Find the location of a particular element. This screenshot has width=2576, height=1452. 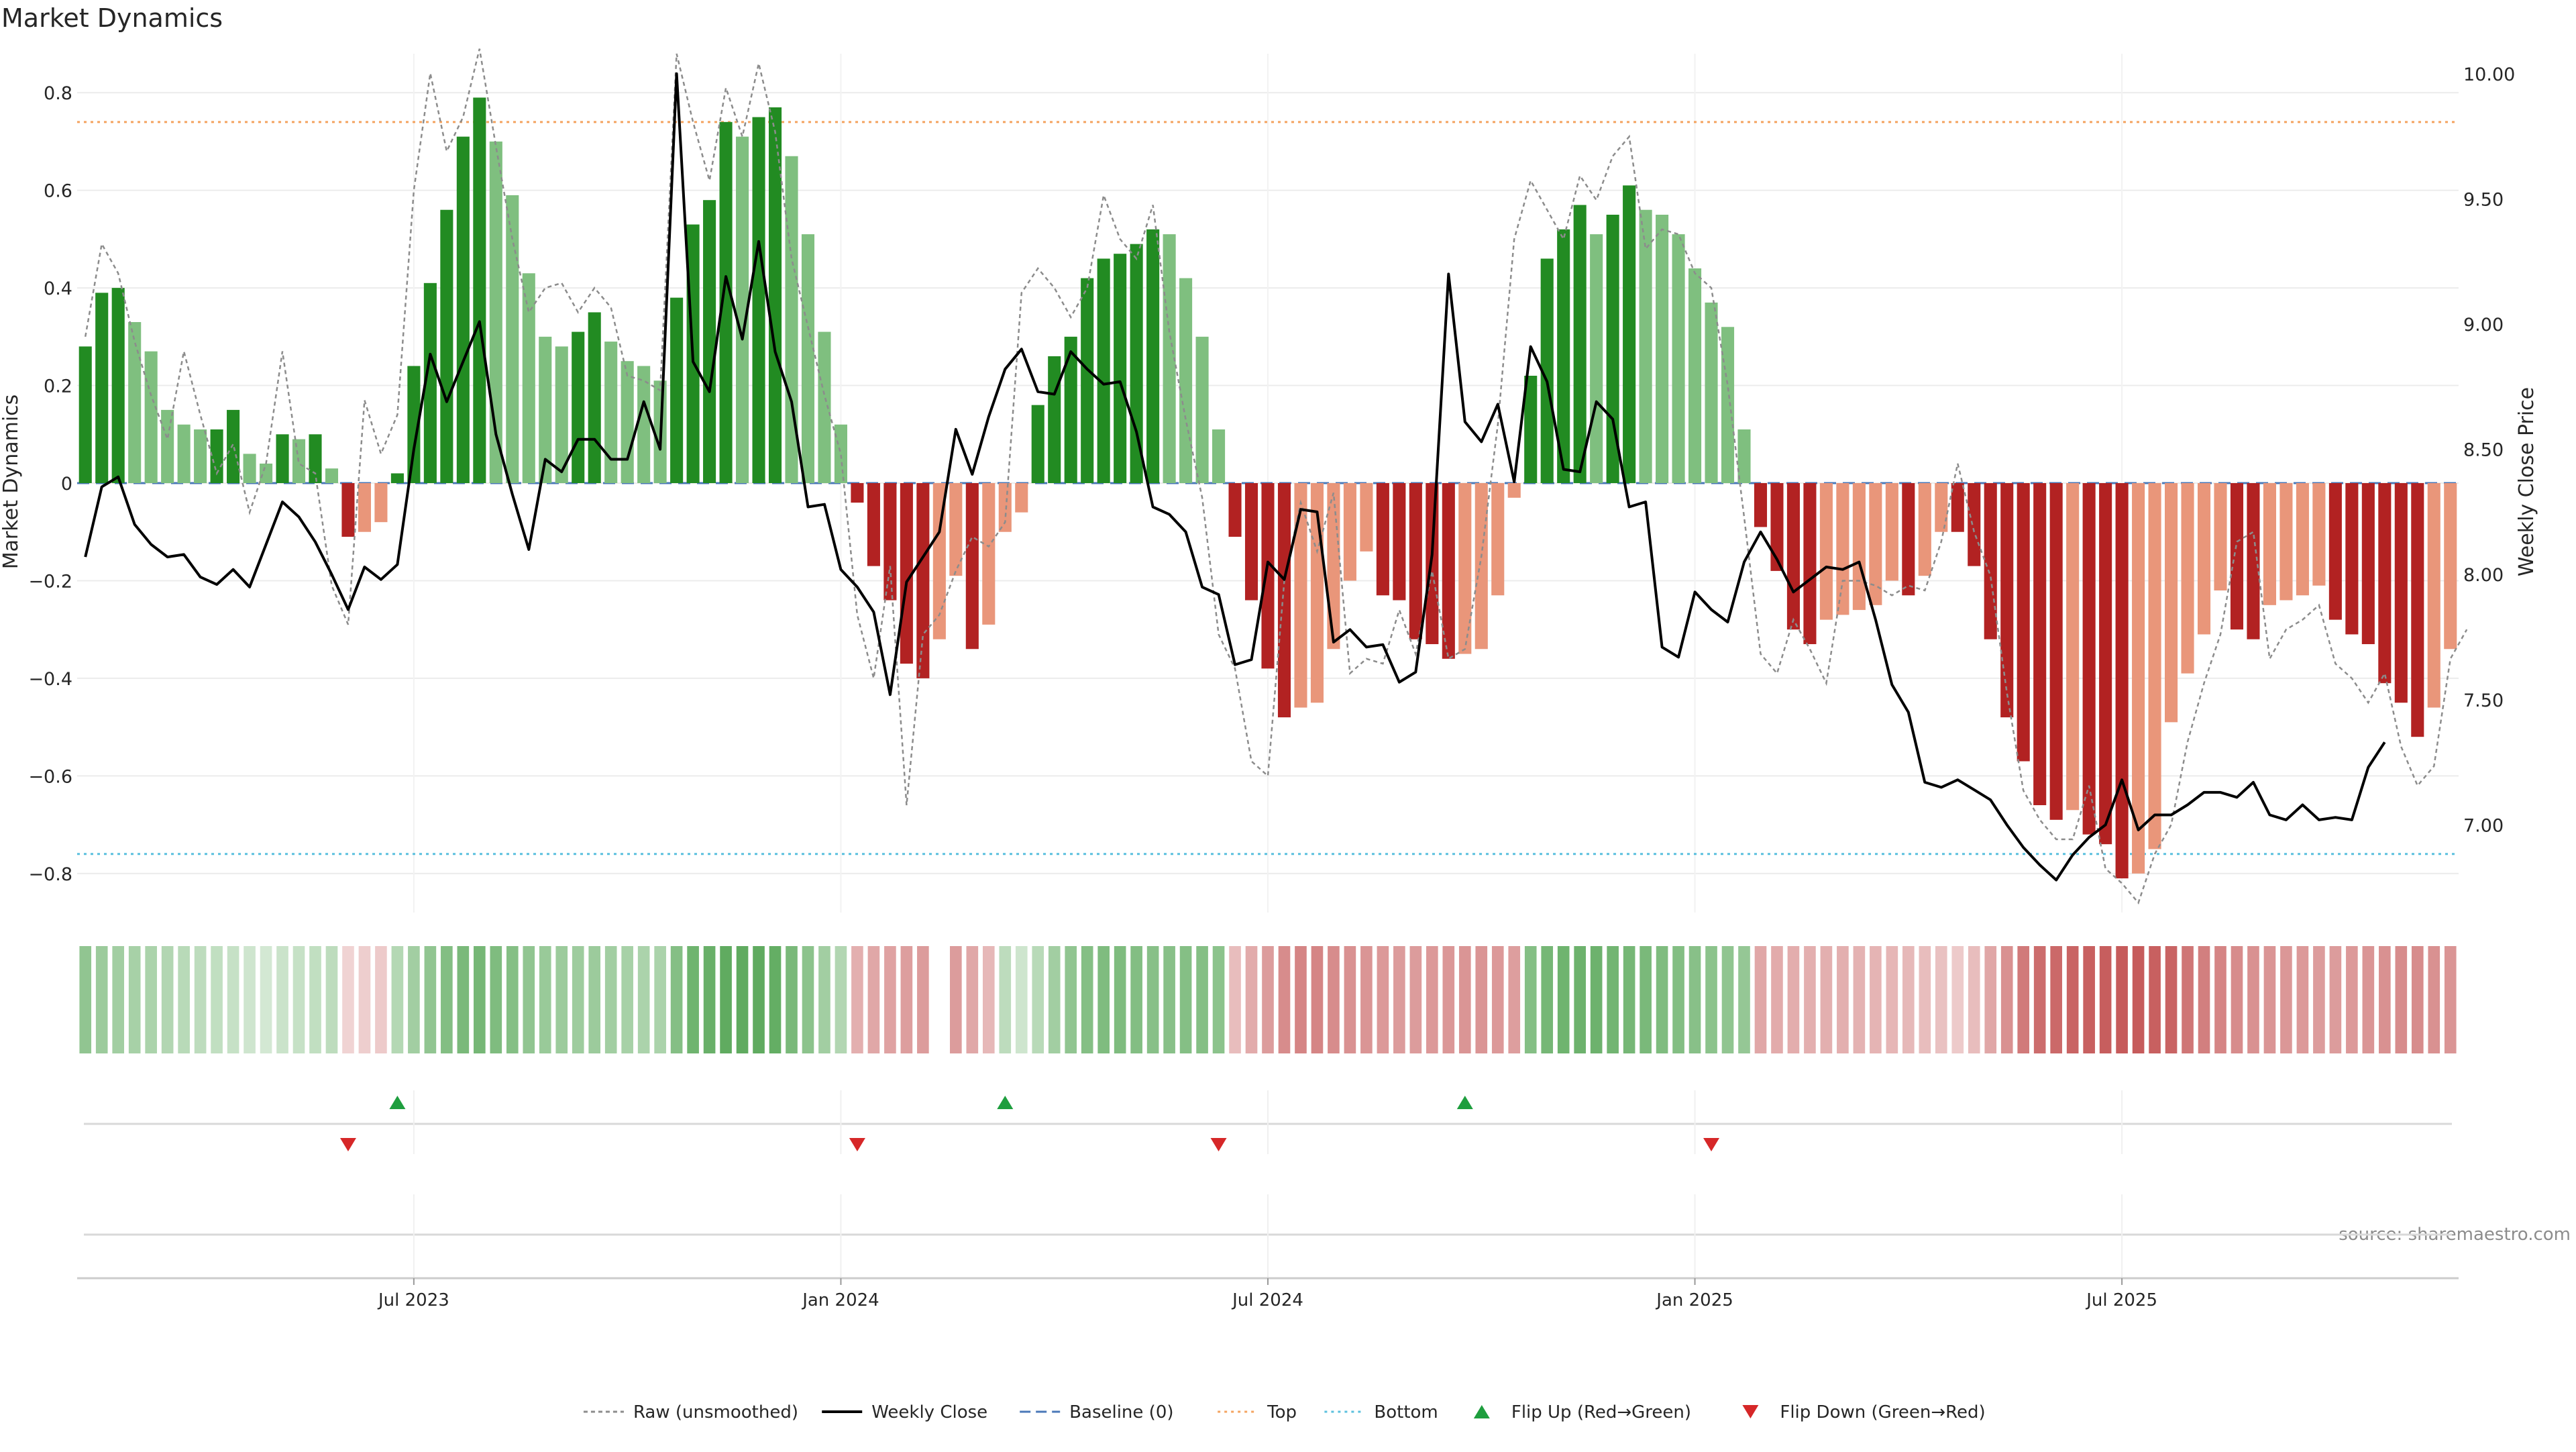

signal-strength-strip is located at coordinates (1268, 999).